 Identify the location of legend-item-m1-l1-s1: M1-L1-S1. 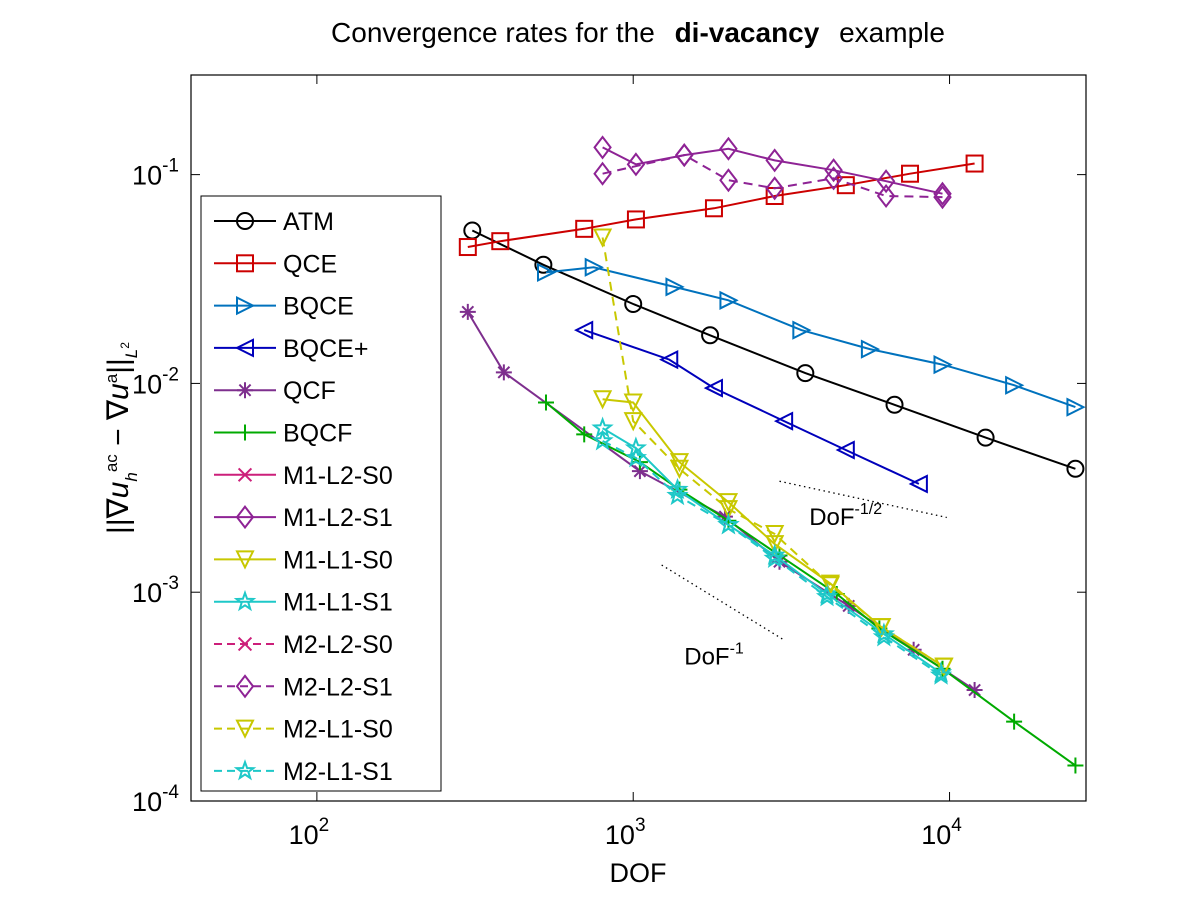
(303, 603).